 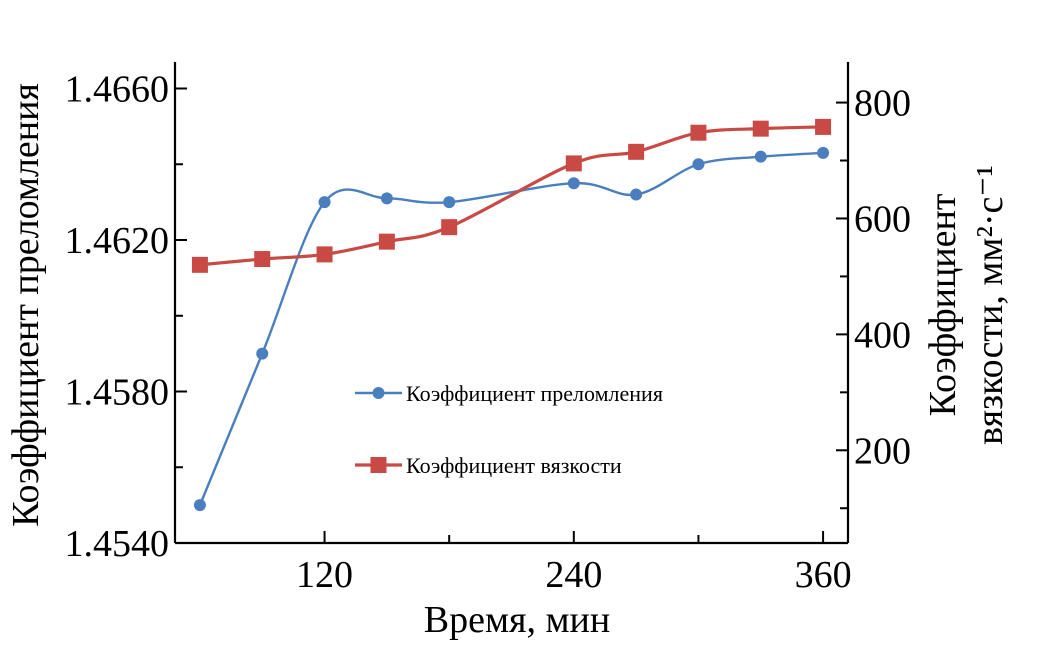 What do you see at coordinates (990, 305) in the screenshot?
I see `right-y-axis-title-line2: вязкости, мм²·с⁻¹` at bounding box center [990, 305].